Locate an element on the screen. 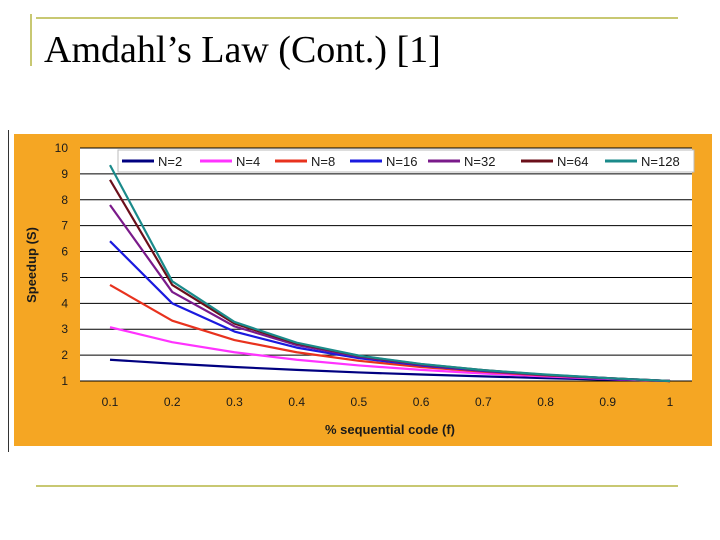  x-tick-label: 1 is located at coordinates (670, 402).